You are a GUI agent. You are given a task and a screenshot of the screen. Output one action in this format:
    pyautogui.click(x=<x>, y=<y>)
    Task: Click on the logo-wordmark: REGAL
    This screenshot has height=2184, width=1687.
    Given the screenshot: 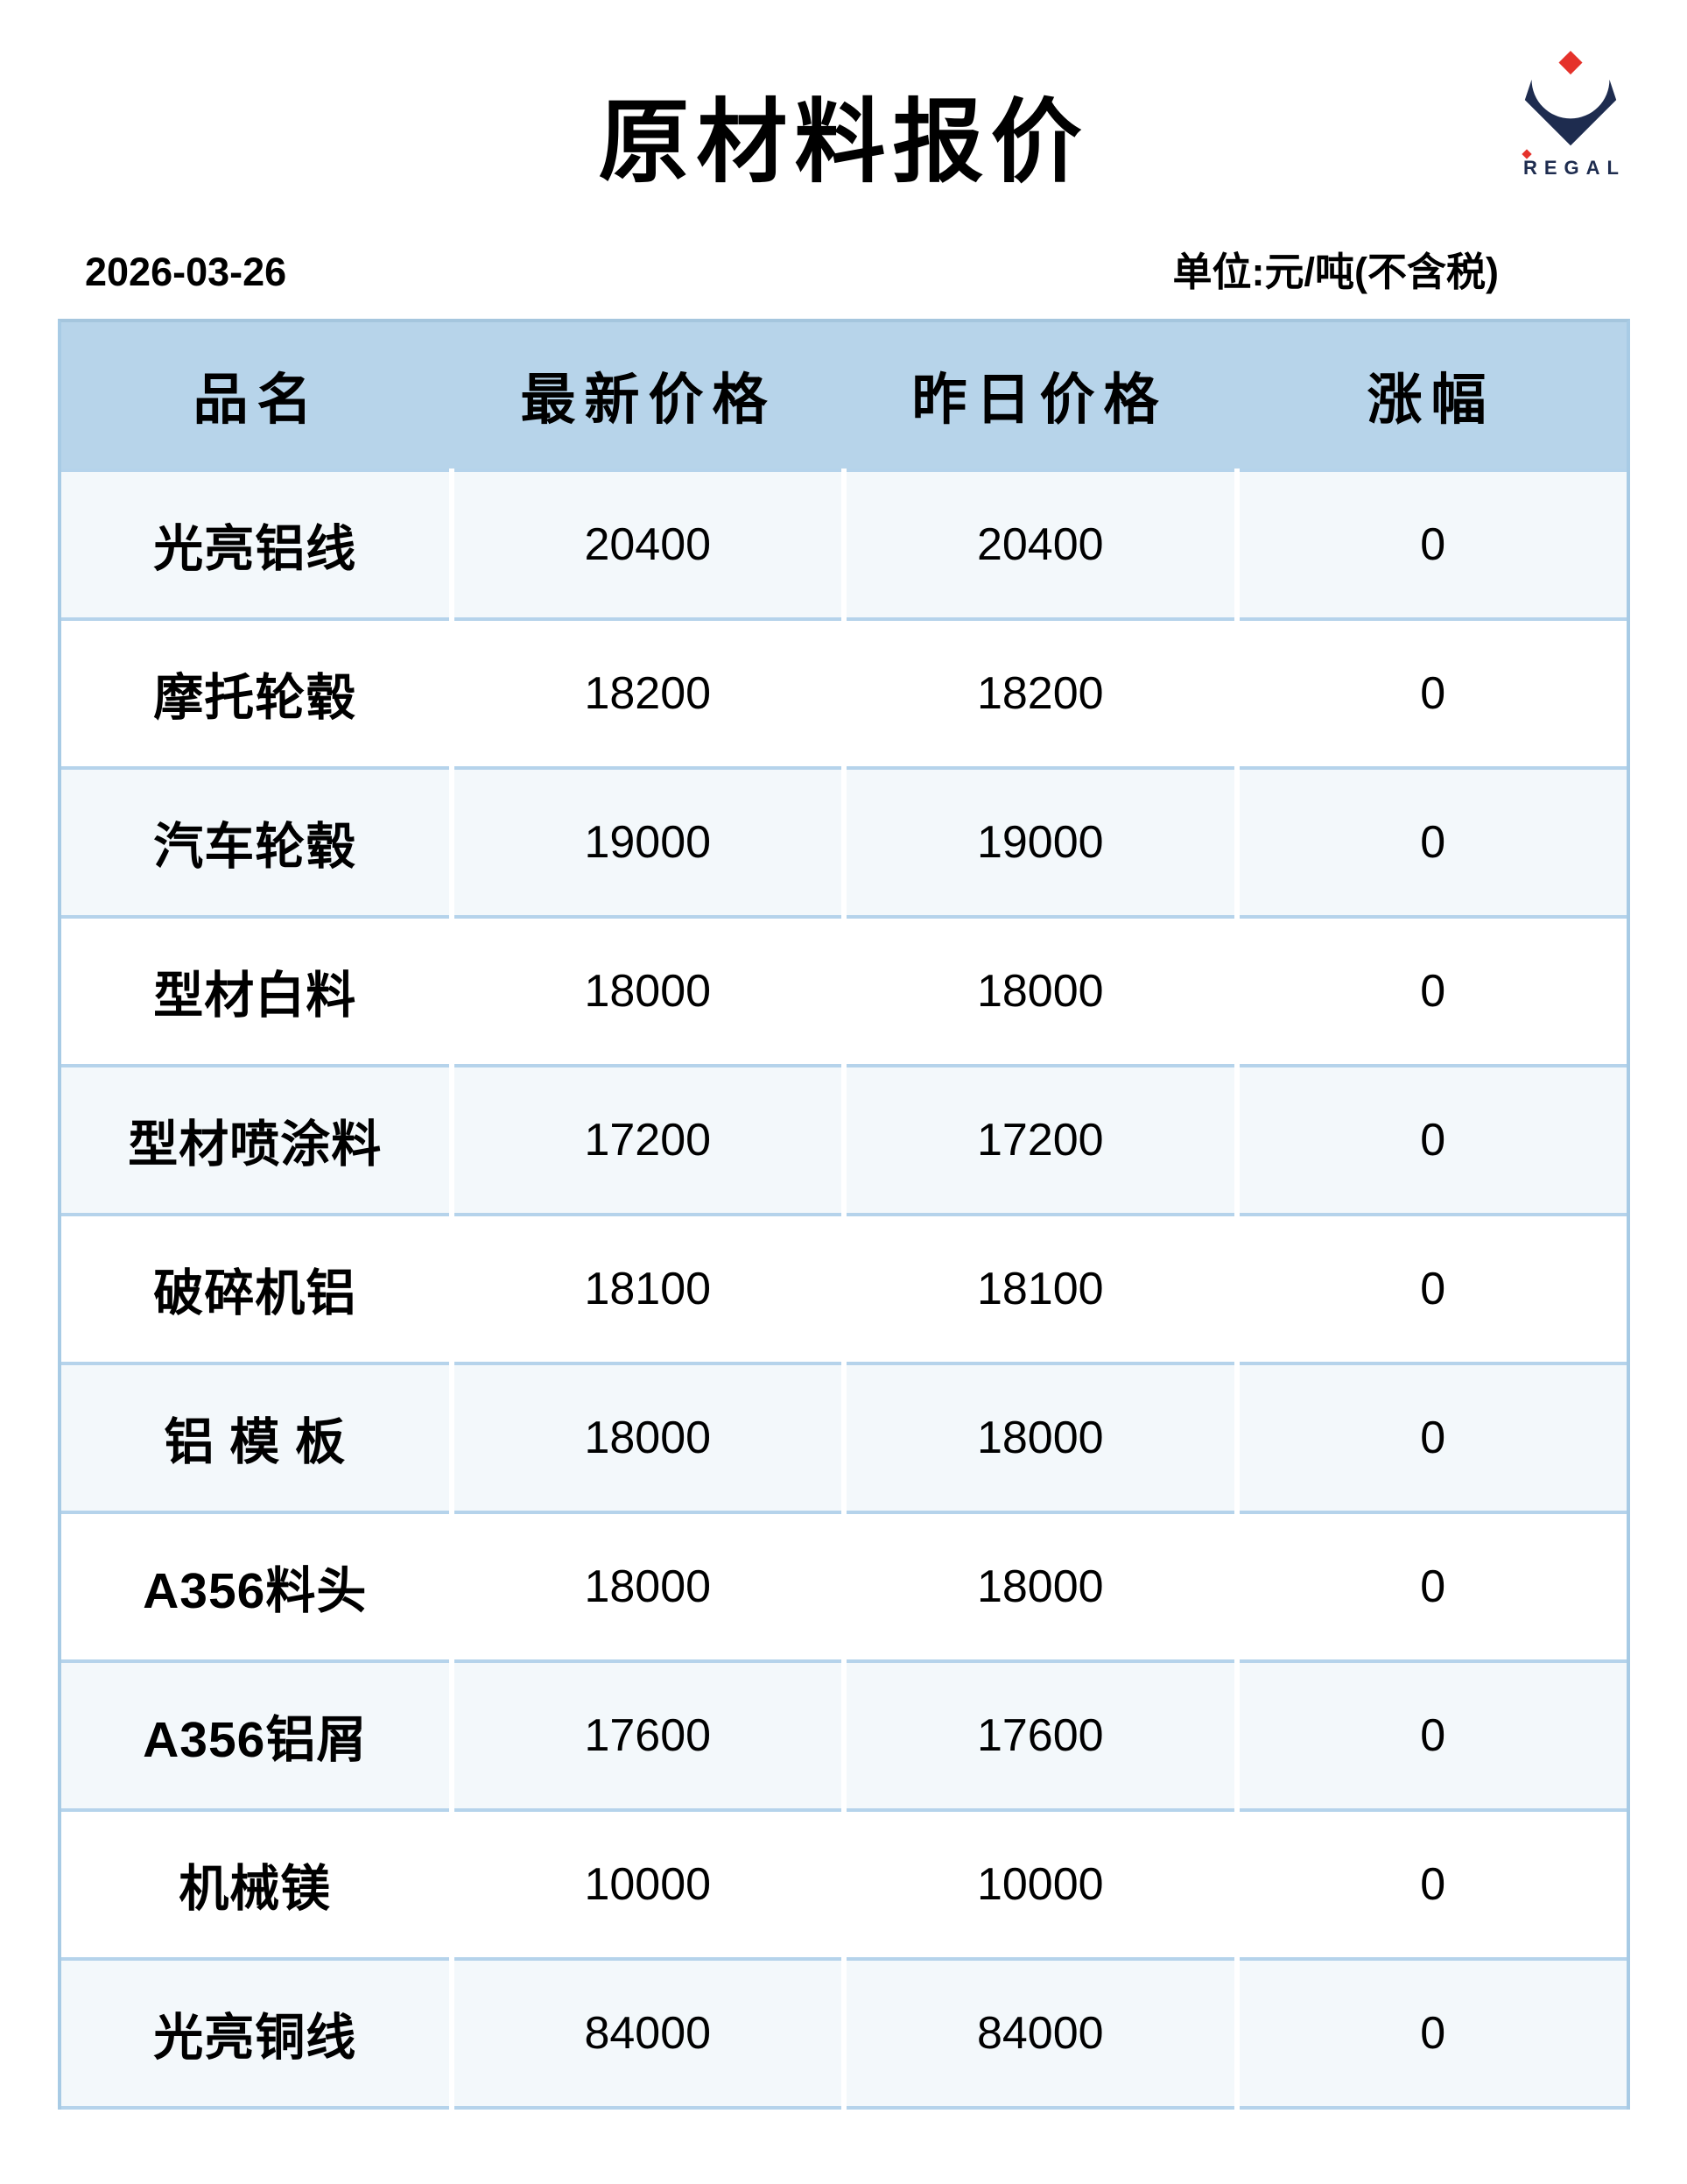 What is the action you would take?
    pyautogui.click(x=1571, y=164)
    